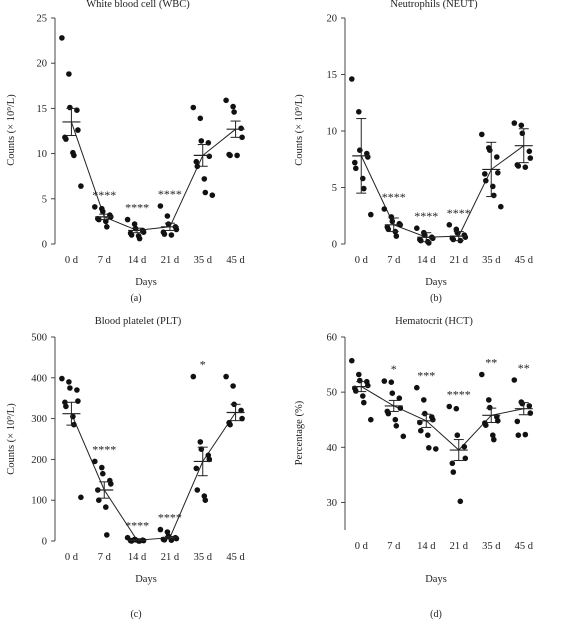 The height and width of the screenshot is (624, 562). Describe the element at coordinates (332, 75) in the screenshot. I see `y-tick-label: 15` at that location.